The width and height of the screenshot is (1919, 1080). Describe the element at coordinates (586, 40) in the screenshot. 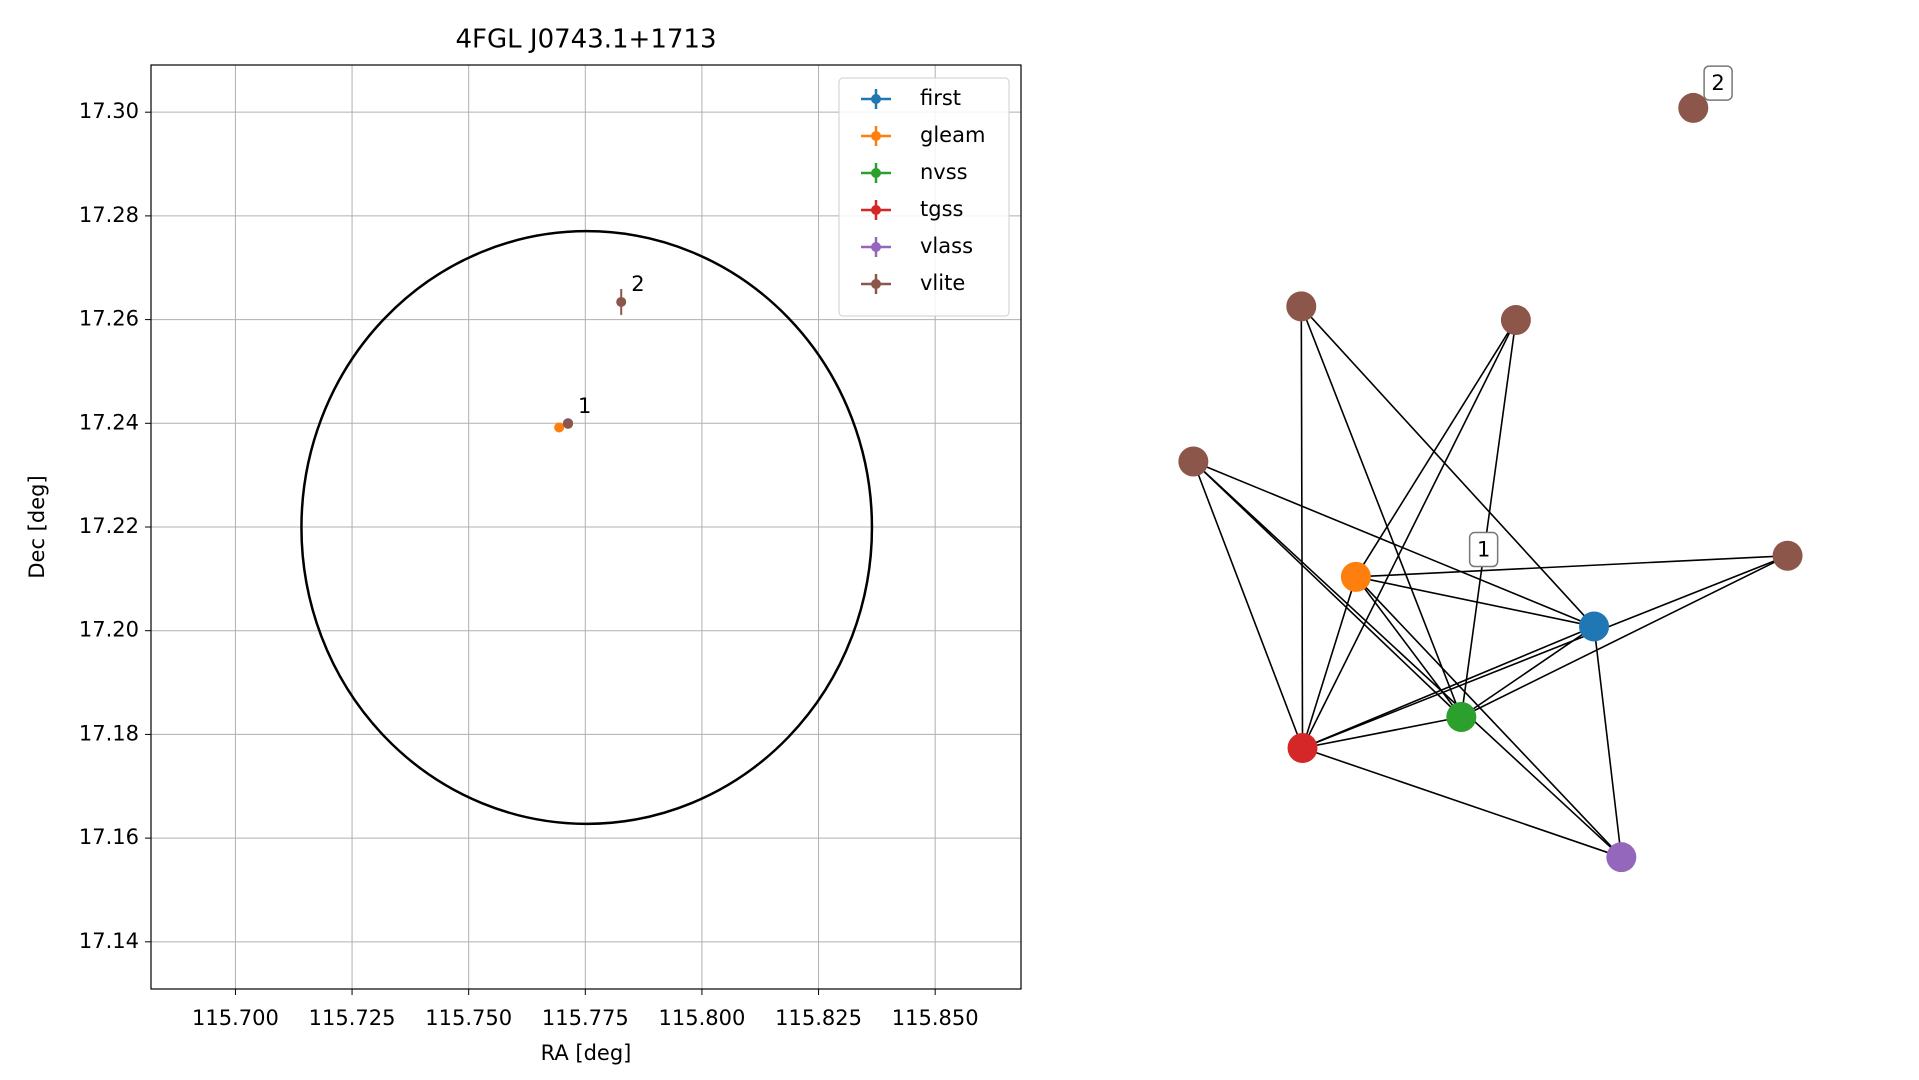

I see `chart-title: 4FGL J0743.1+1713` at that location.